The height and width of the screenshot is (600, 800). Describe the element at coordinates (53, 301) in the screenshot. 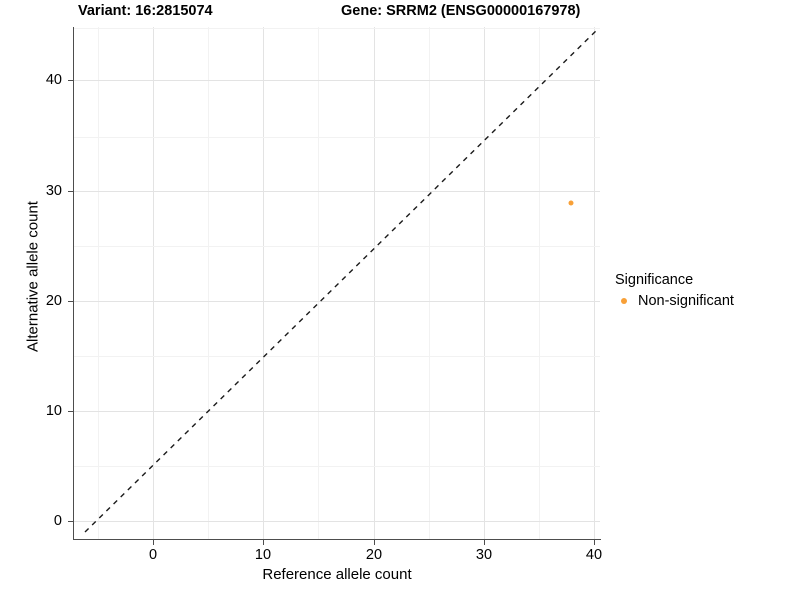

I see `y-tick-label-20: 20` at that location.